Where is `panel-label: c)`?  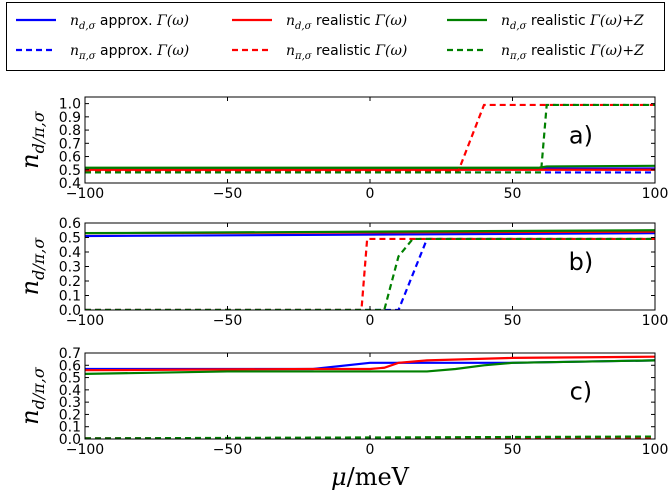
panel-label: c) is located at coordinates (581, 392).